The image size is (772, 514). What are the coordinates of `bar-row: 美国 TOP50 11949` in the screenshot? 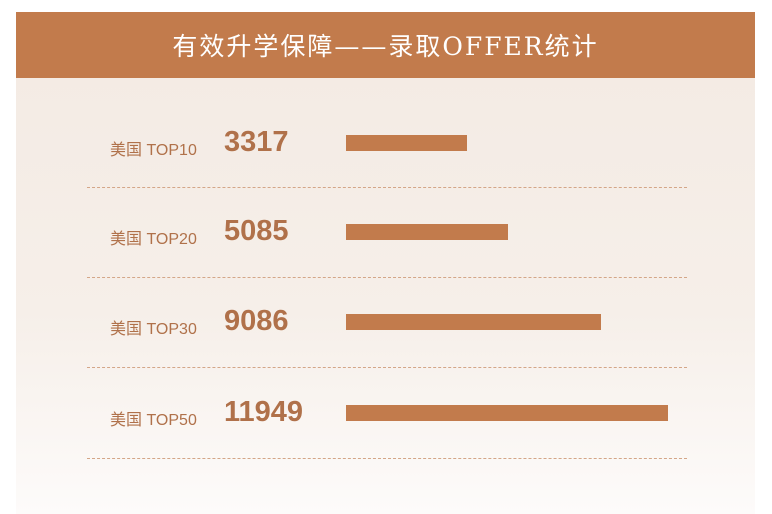 It's located at (386, 416).